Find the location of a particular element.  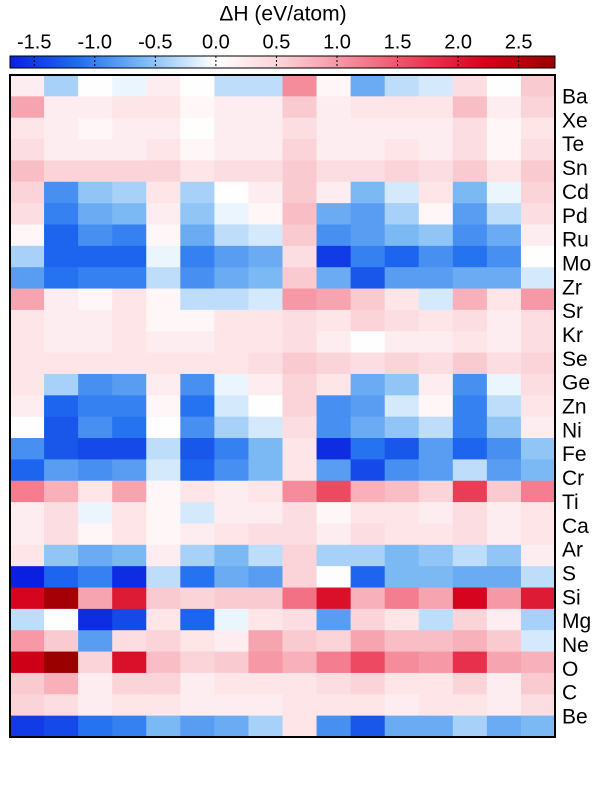

row-label: Fe is located at coordinates (574, 454).